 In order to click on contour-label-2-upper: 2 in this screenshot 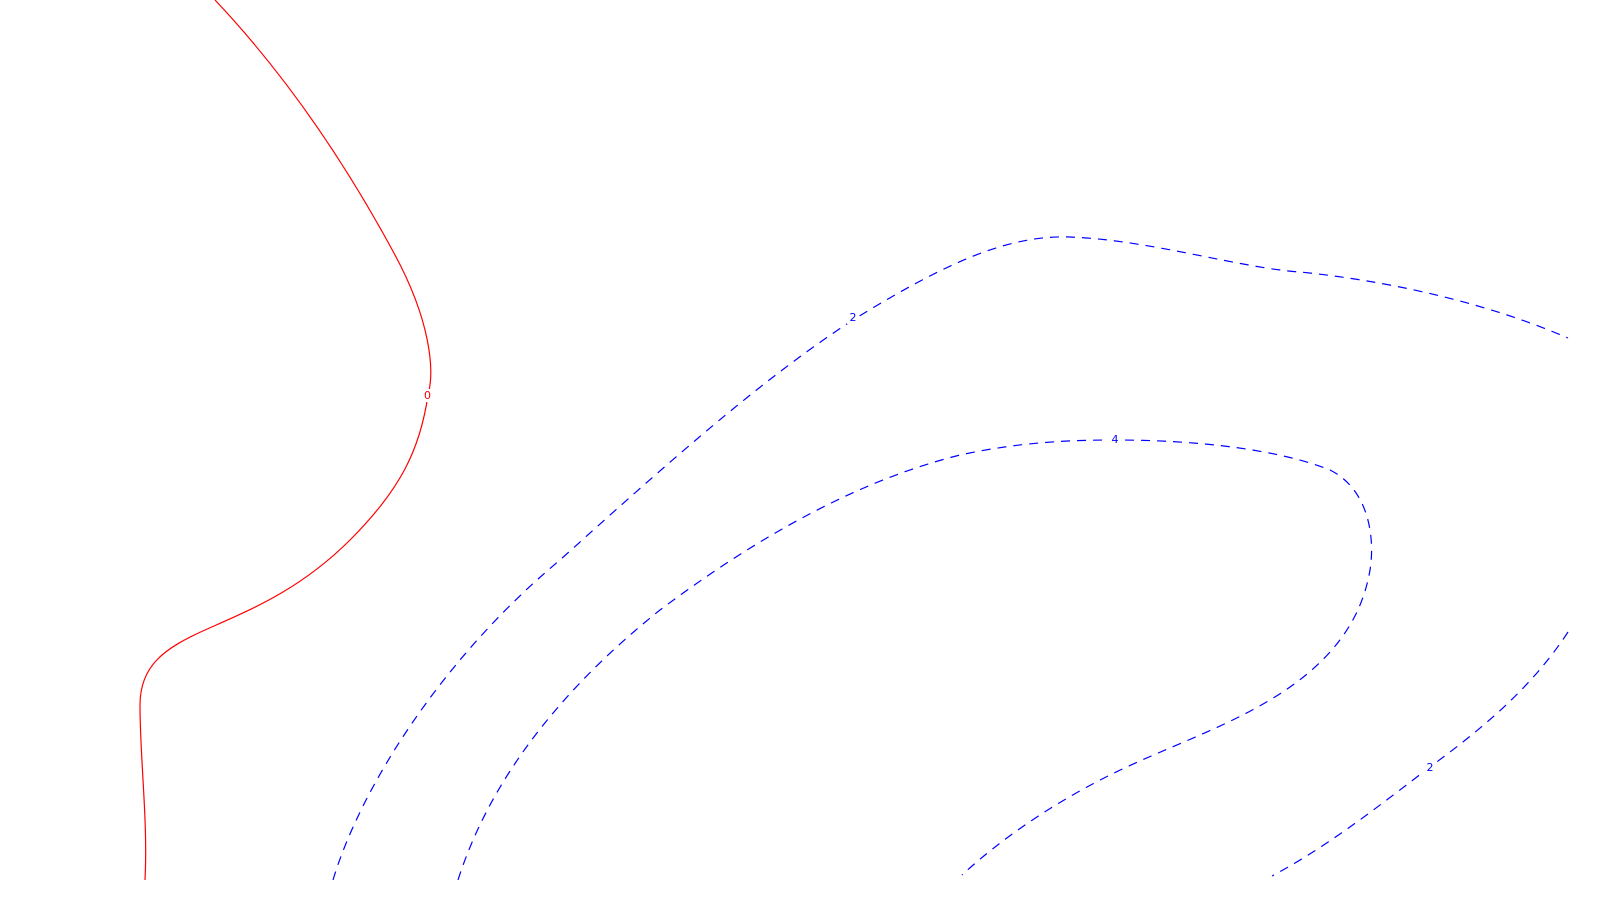, I will do `click(853, 317)`.